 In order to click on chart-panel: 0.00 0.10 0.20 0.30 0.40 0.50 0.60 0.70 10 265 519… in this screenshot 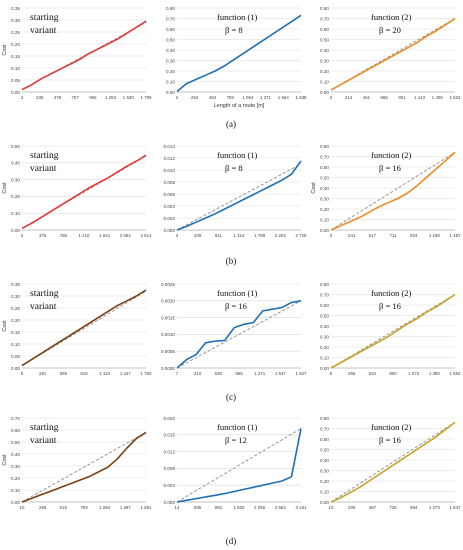, I will do `click(77, 463)`.